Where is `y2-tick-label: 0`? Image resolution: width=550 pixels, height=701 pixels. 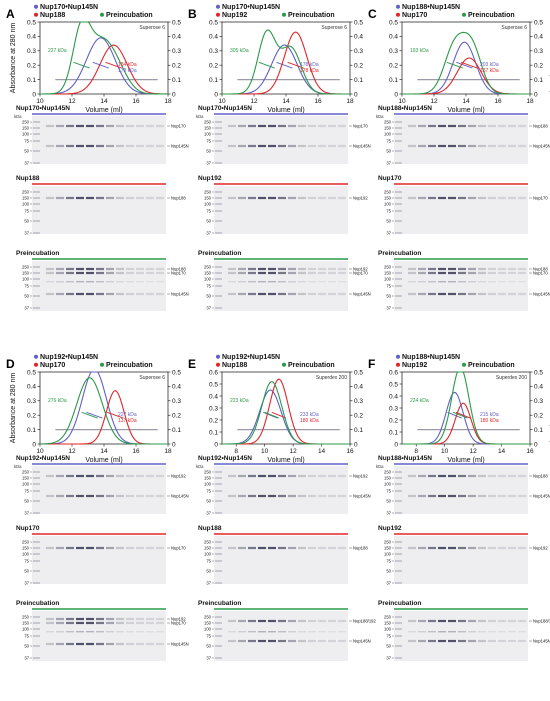 y2-tick-label: 0 is located at coordinates (174, 444).